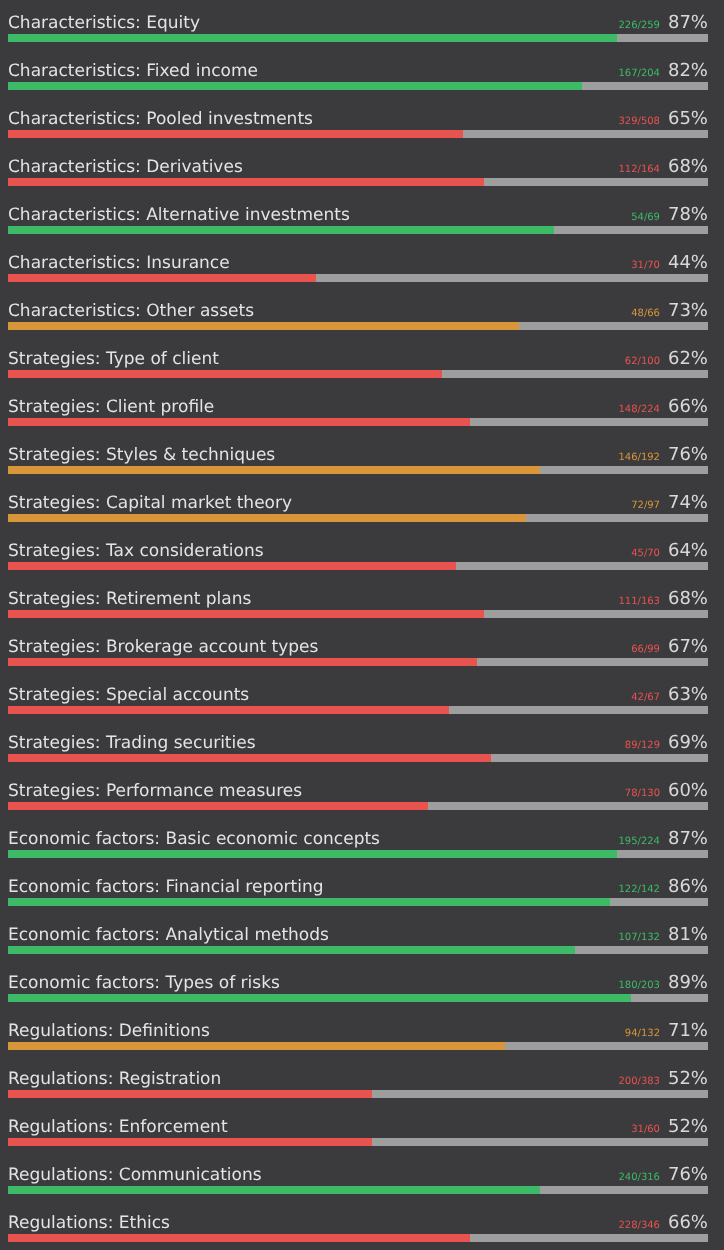 The image size is (724, 1250). Describe the element at coordinates (688, 216) in the screenshot. I see `data-label: 78%` at that location.